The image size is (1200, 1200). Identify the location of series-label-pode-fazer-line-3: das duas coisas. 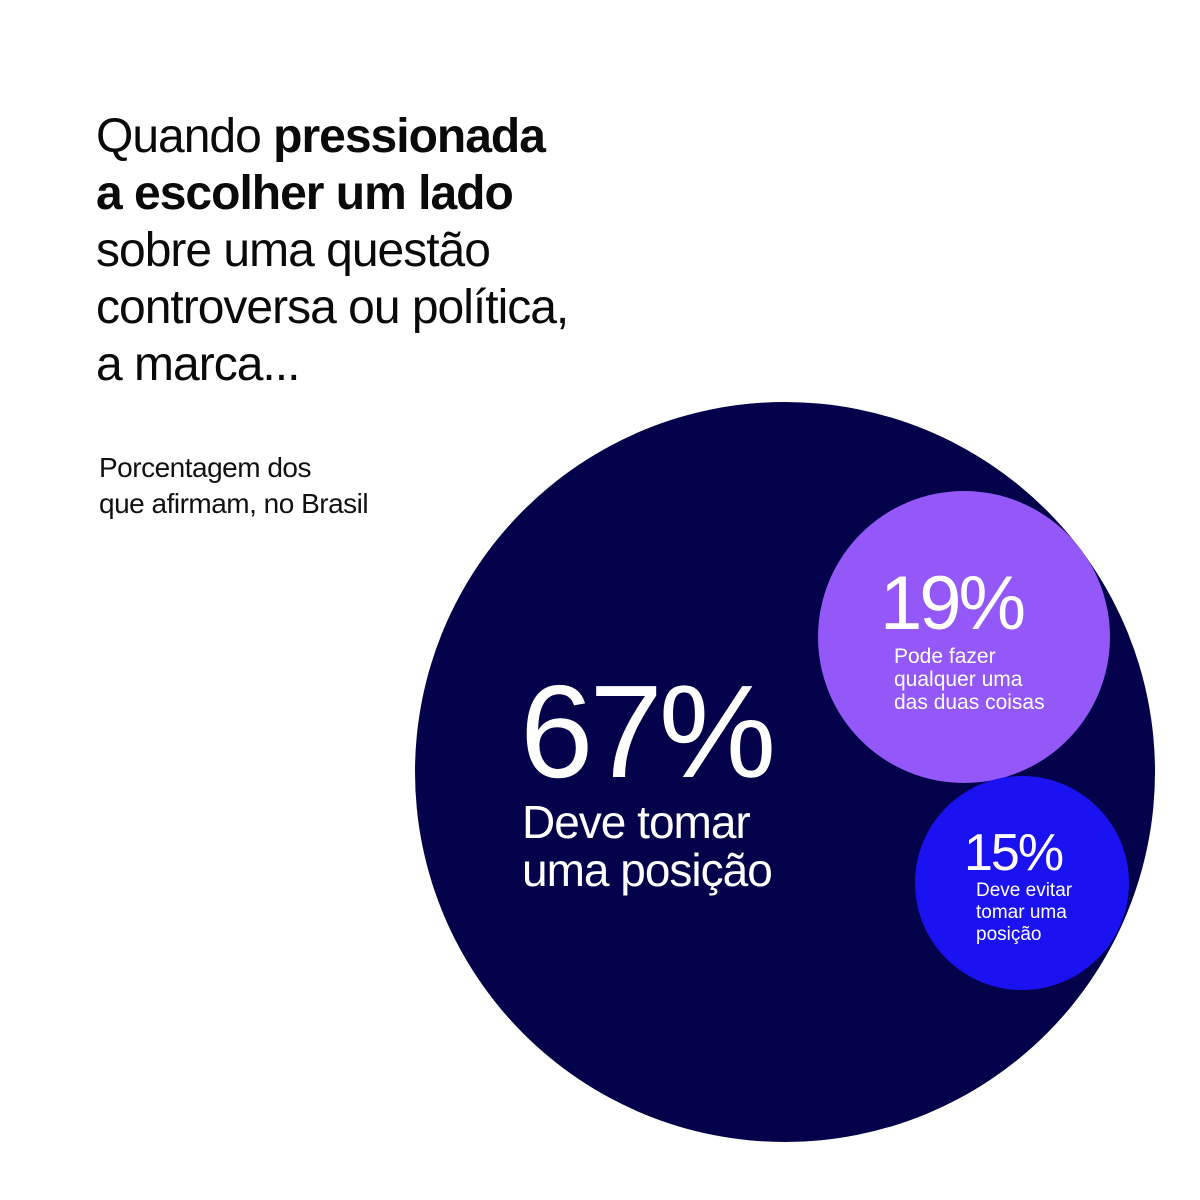
(969, 702).